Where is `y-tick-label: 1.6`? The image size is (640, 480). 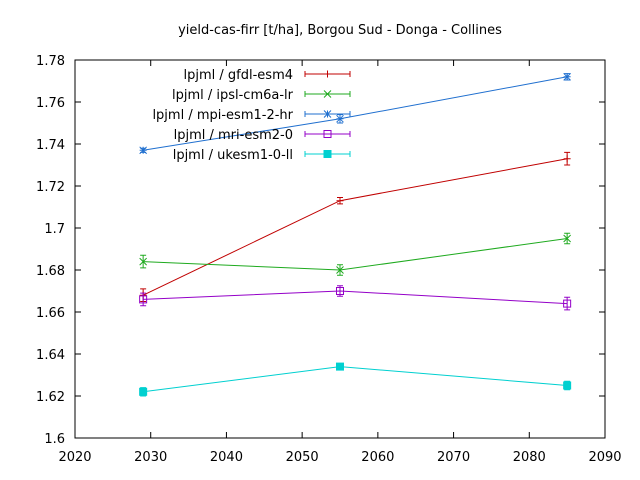 y-tick-label: 1.6 is located at coordinates (54, 439).